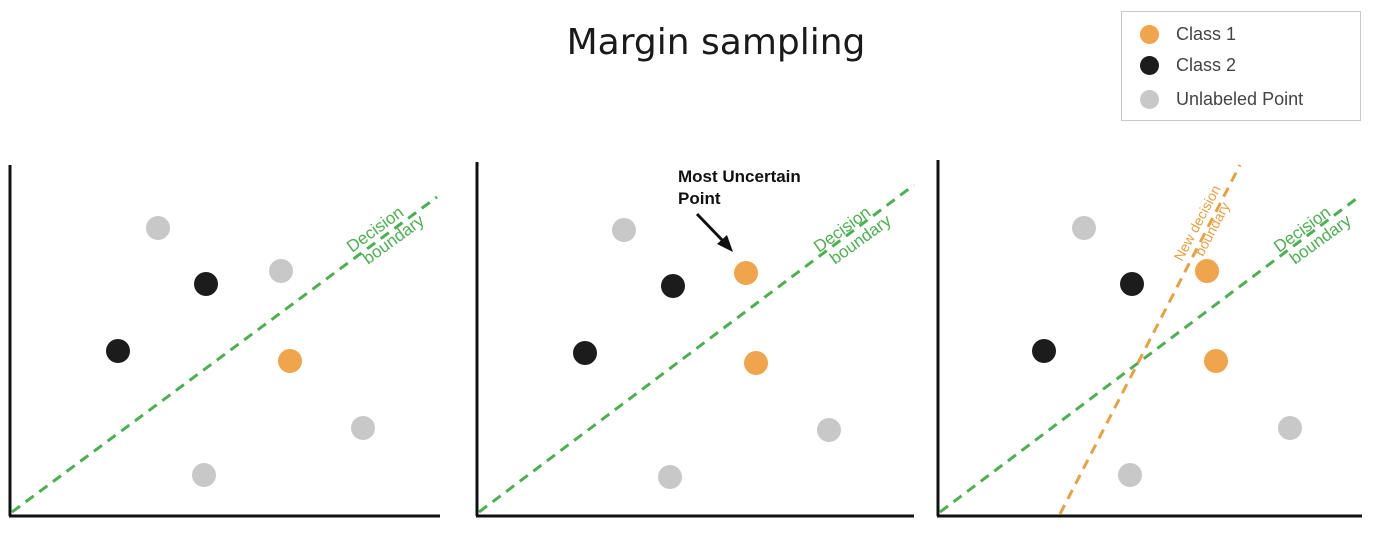 The image size is (1382, 547). Describe the element at coordinates (1149, 34) in the screenshot. I see `class-1-swatch` at that location.